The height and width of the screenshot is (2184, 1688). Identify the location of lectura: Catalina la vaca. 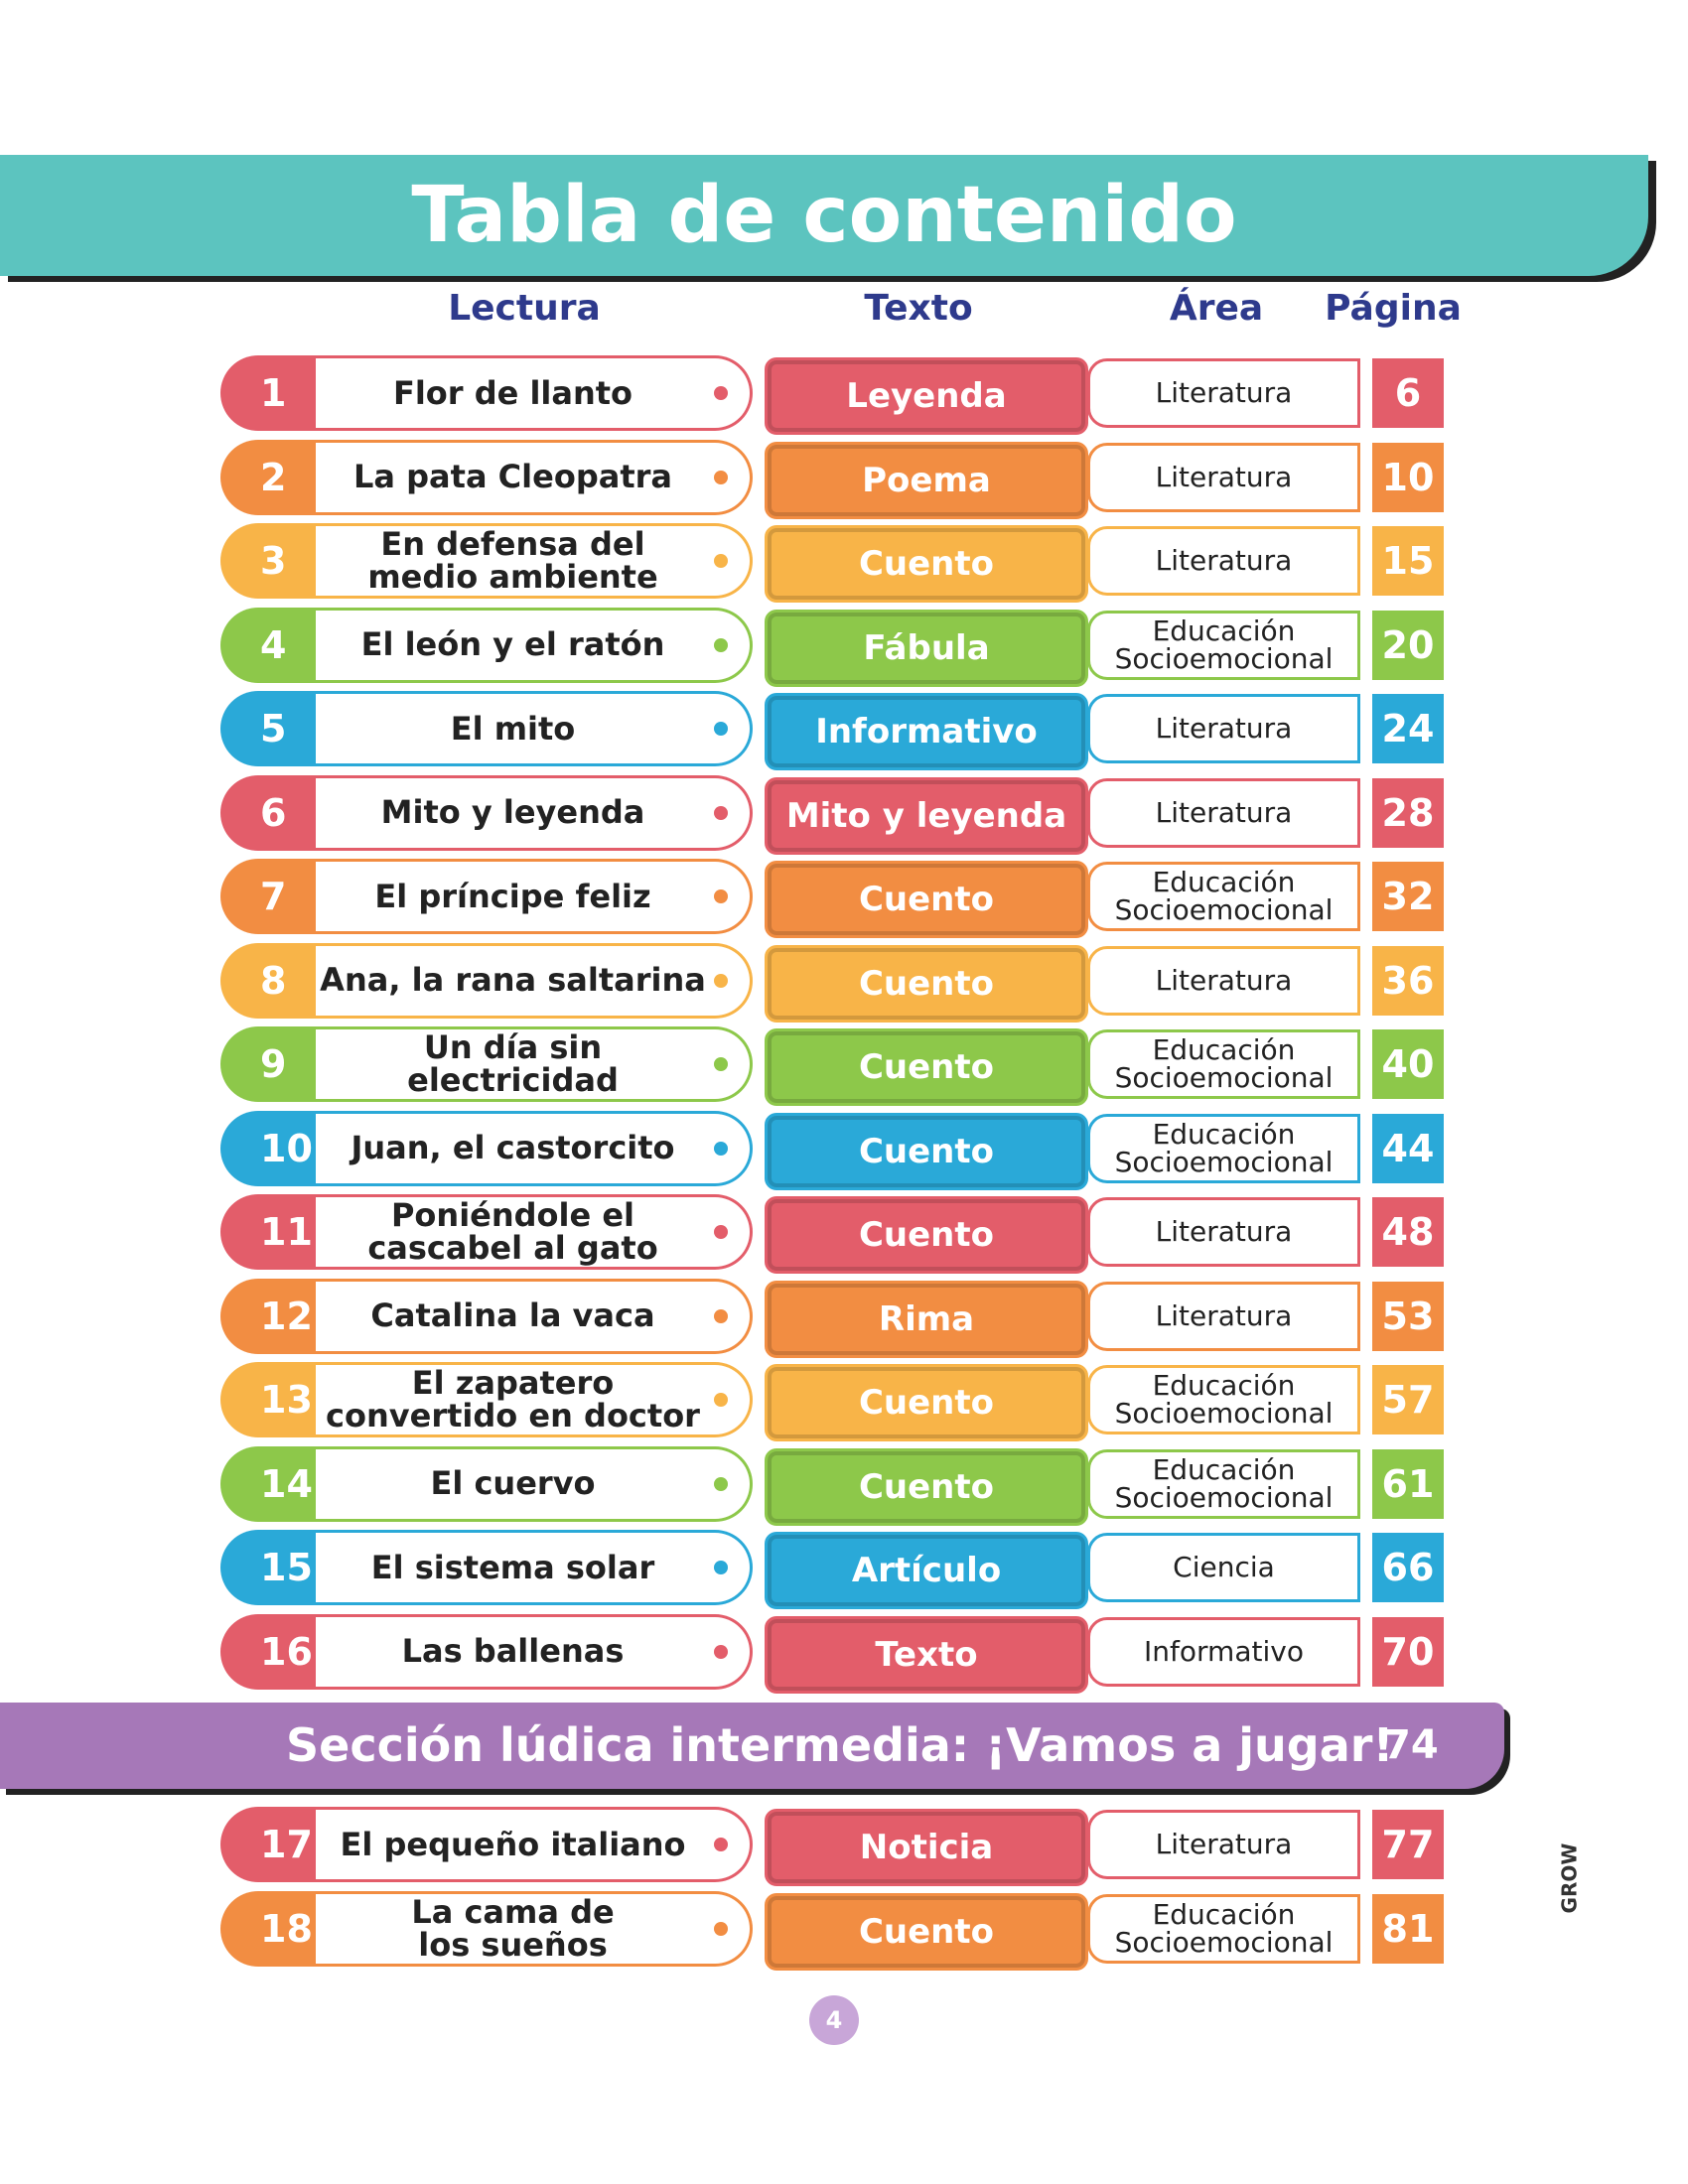
(534, 1316).